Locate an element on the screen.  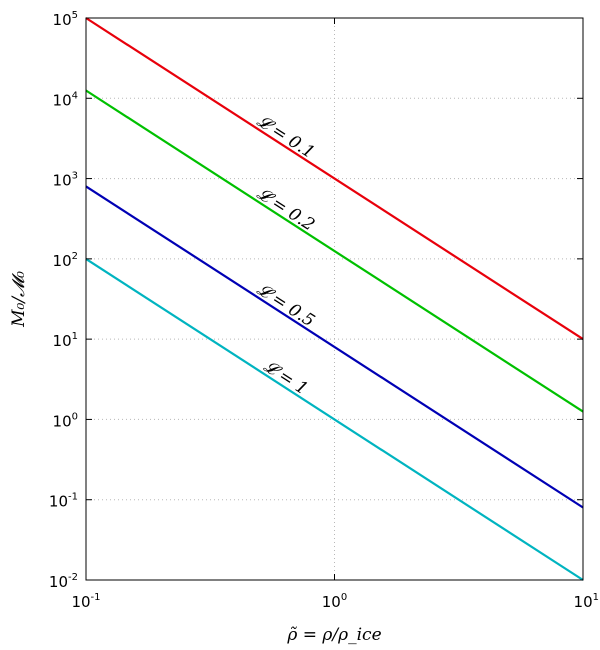
series-label: 𝓛 = 0.5 is located at coordinates (285, 306).